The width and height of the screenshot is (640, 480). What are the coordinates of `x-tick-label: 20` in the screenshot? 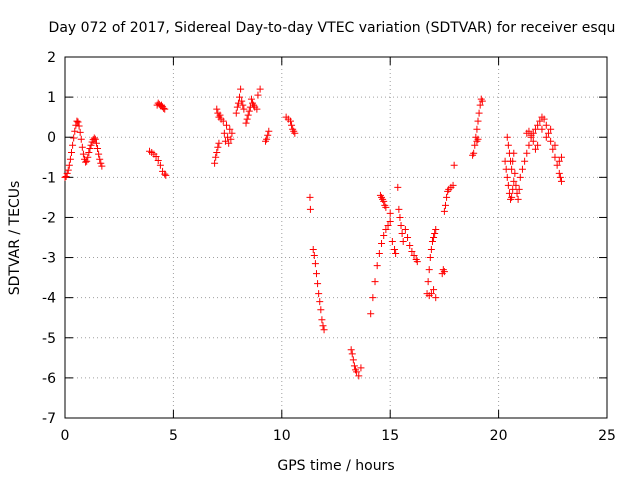 It's located at (499, 436).